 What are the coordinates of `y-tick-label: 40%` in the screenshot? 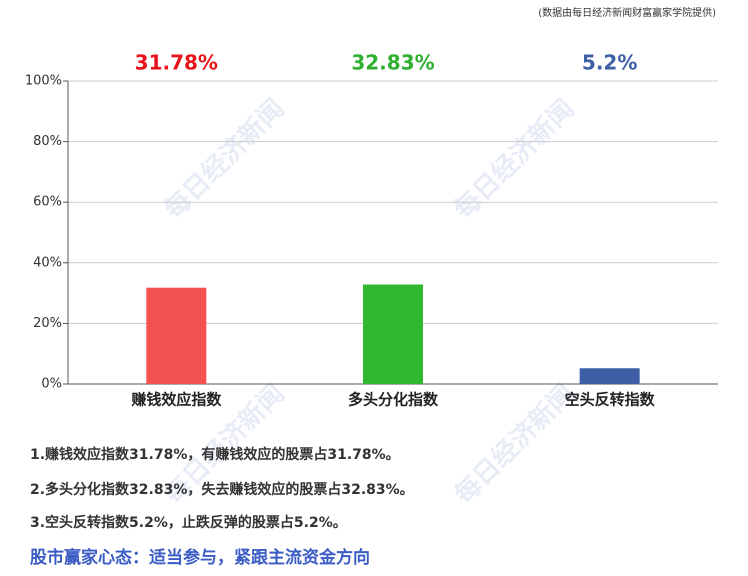 It's located at (47, 262).